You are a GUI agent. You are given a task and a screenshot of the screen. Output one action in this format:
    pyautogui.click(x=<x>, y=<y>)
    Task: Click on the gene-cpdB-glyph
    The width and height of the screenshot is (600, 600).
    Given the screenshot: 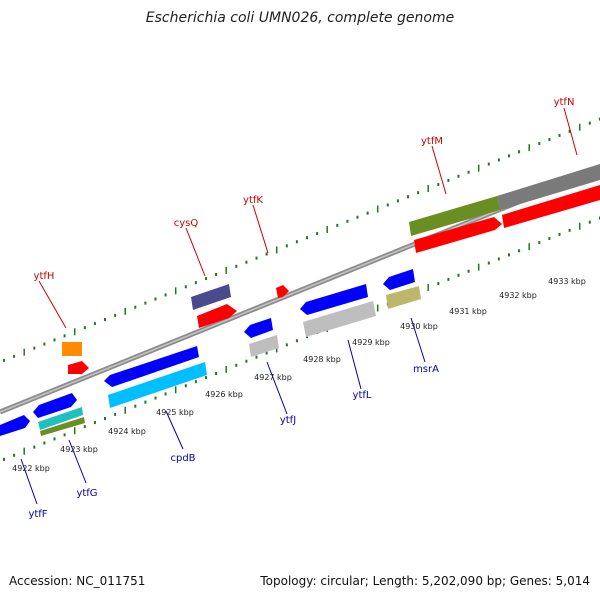 What is the action you would take?
    pyautogui.click(x=151, y=366)
    